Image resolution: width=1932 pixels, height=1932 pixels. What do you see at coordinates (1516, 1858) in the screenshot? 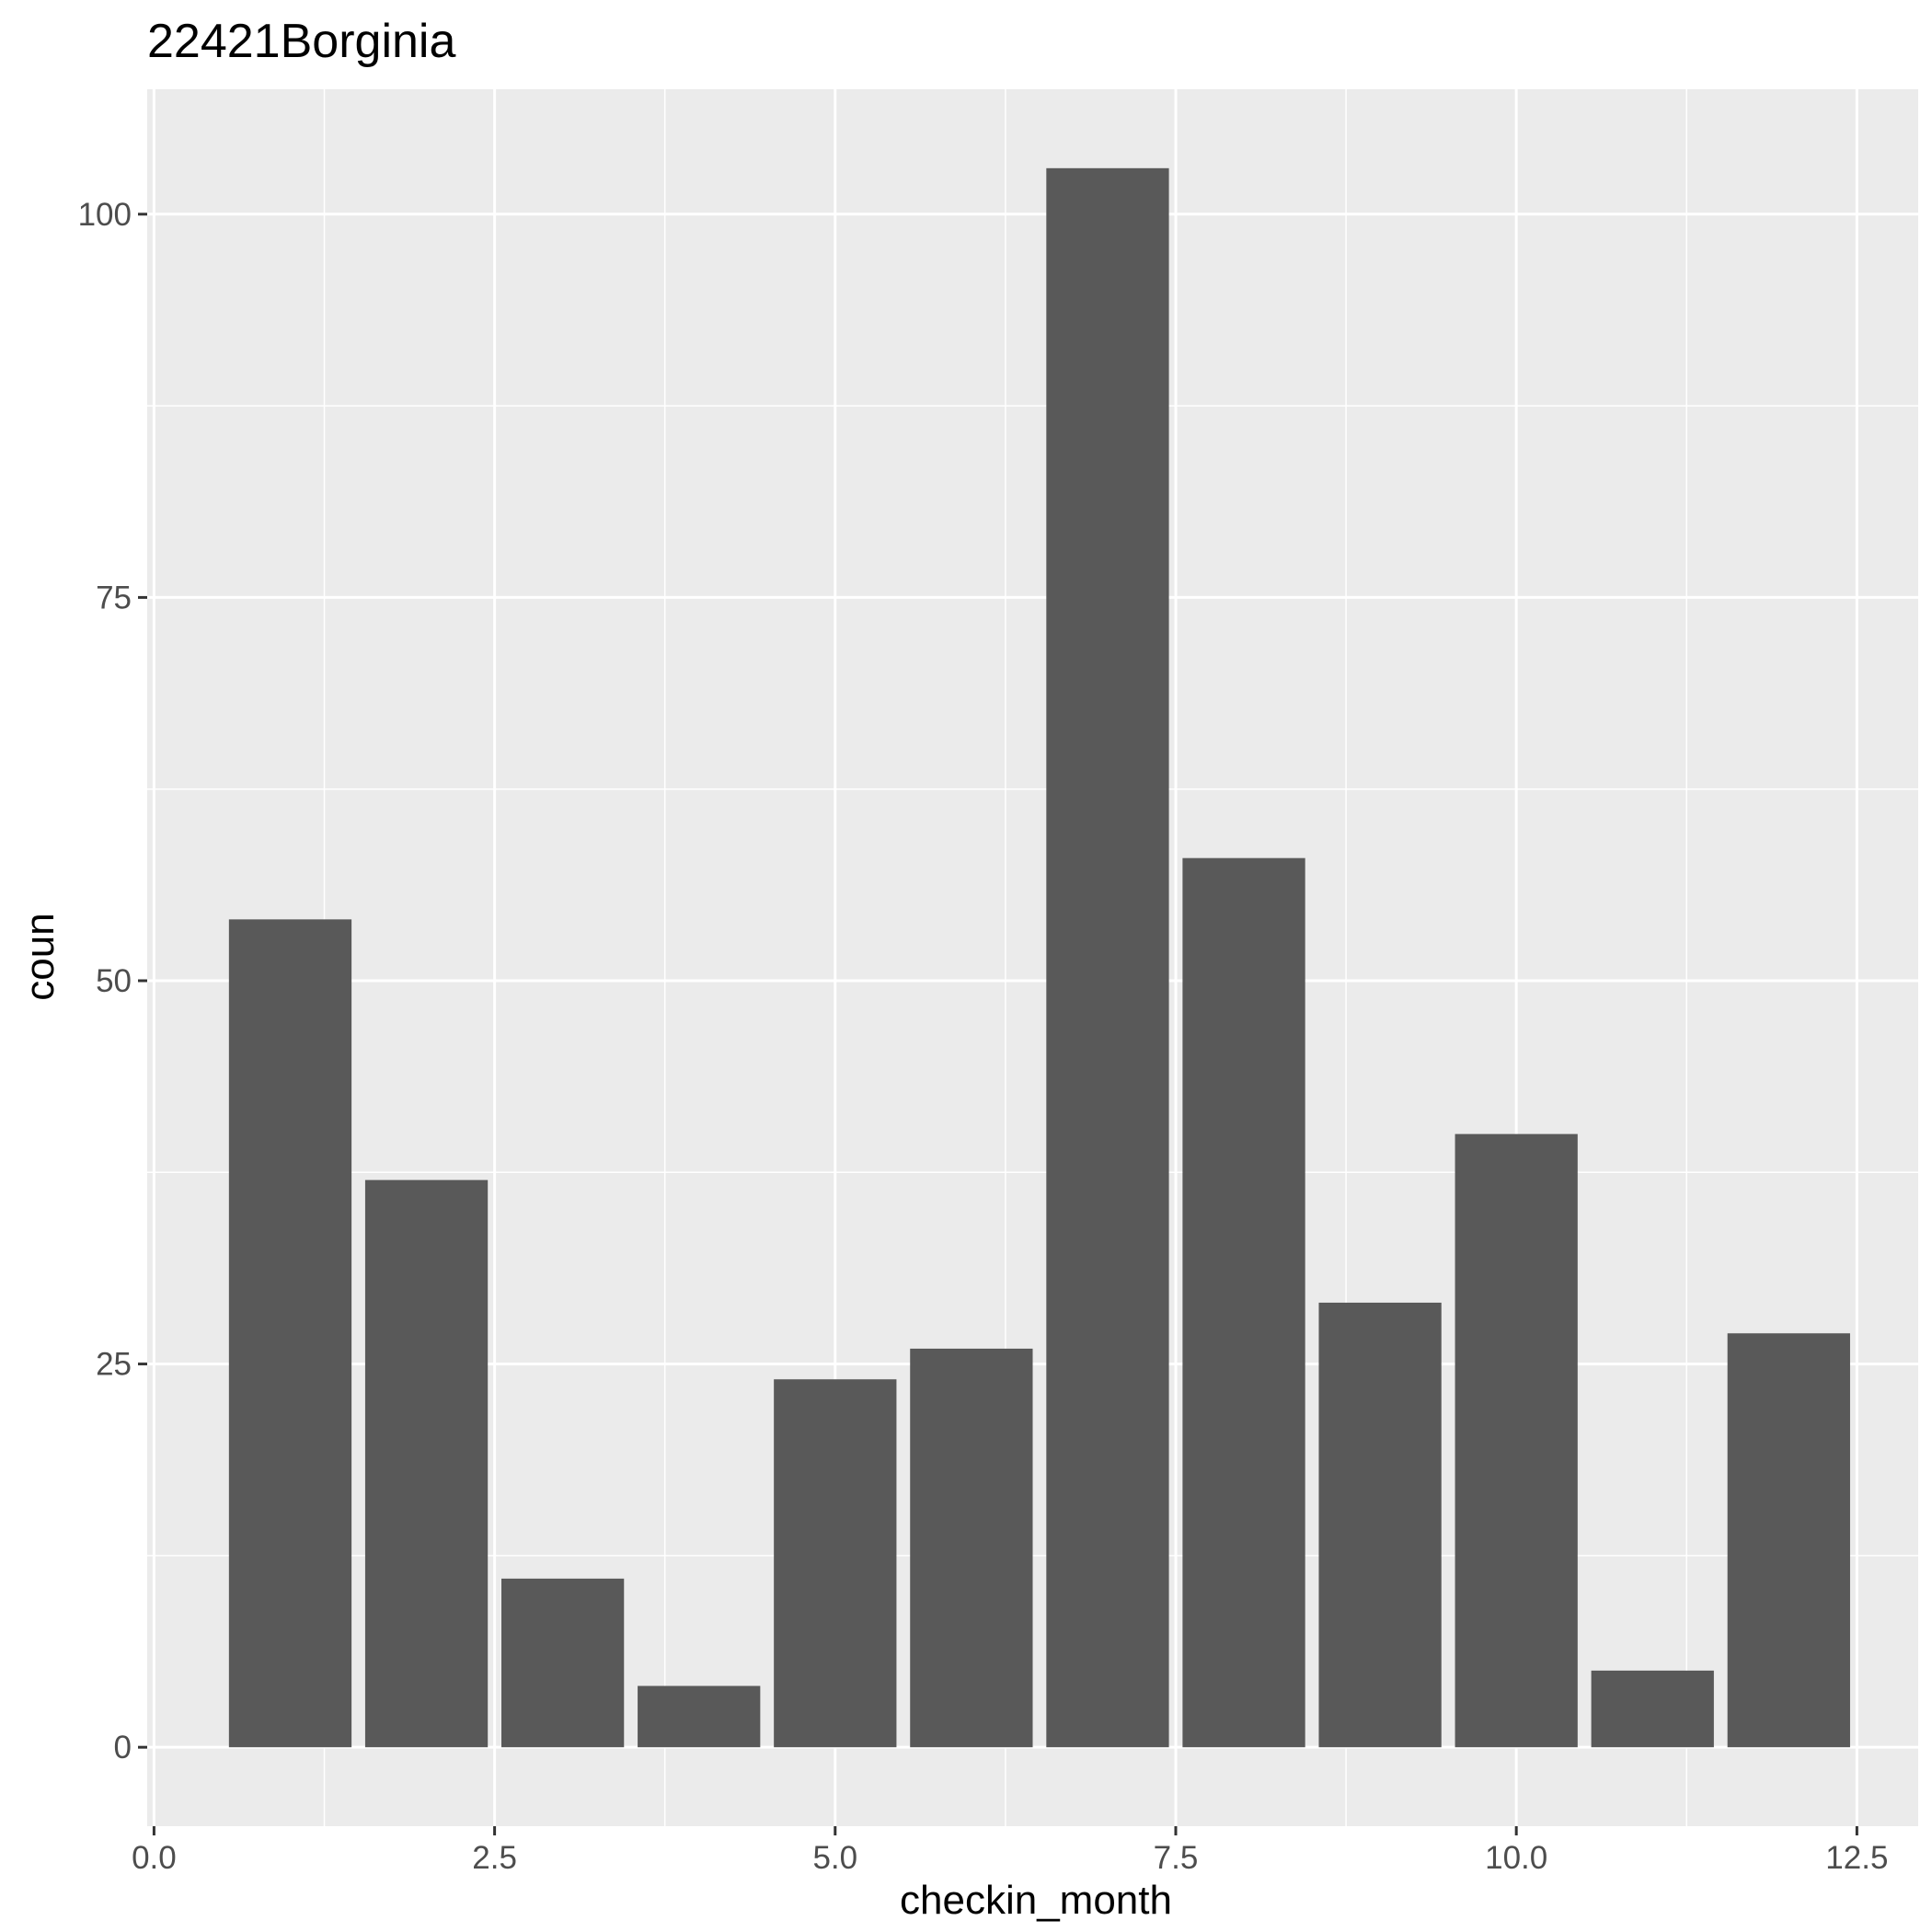
I see `x-tick-label: 10.0` at bounding box center [1516, 1858].